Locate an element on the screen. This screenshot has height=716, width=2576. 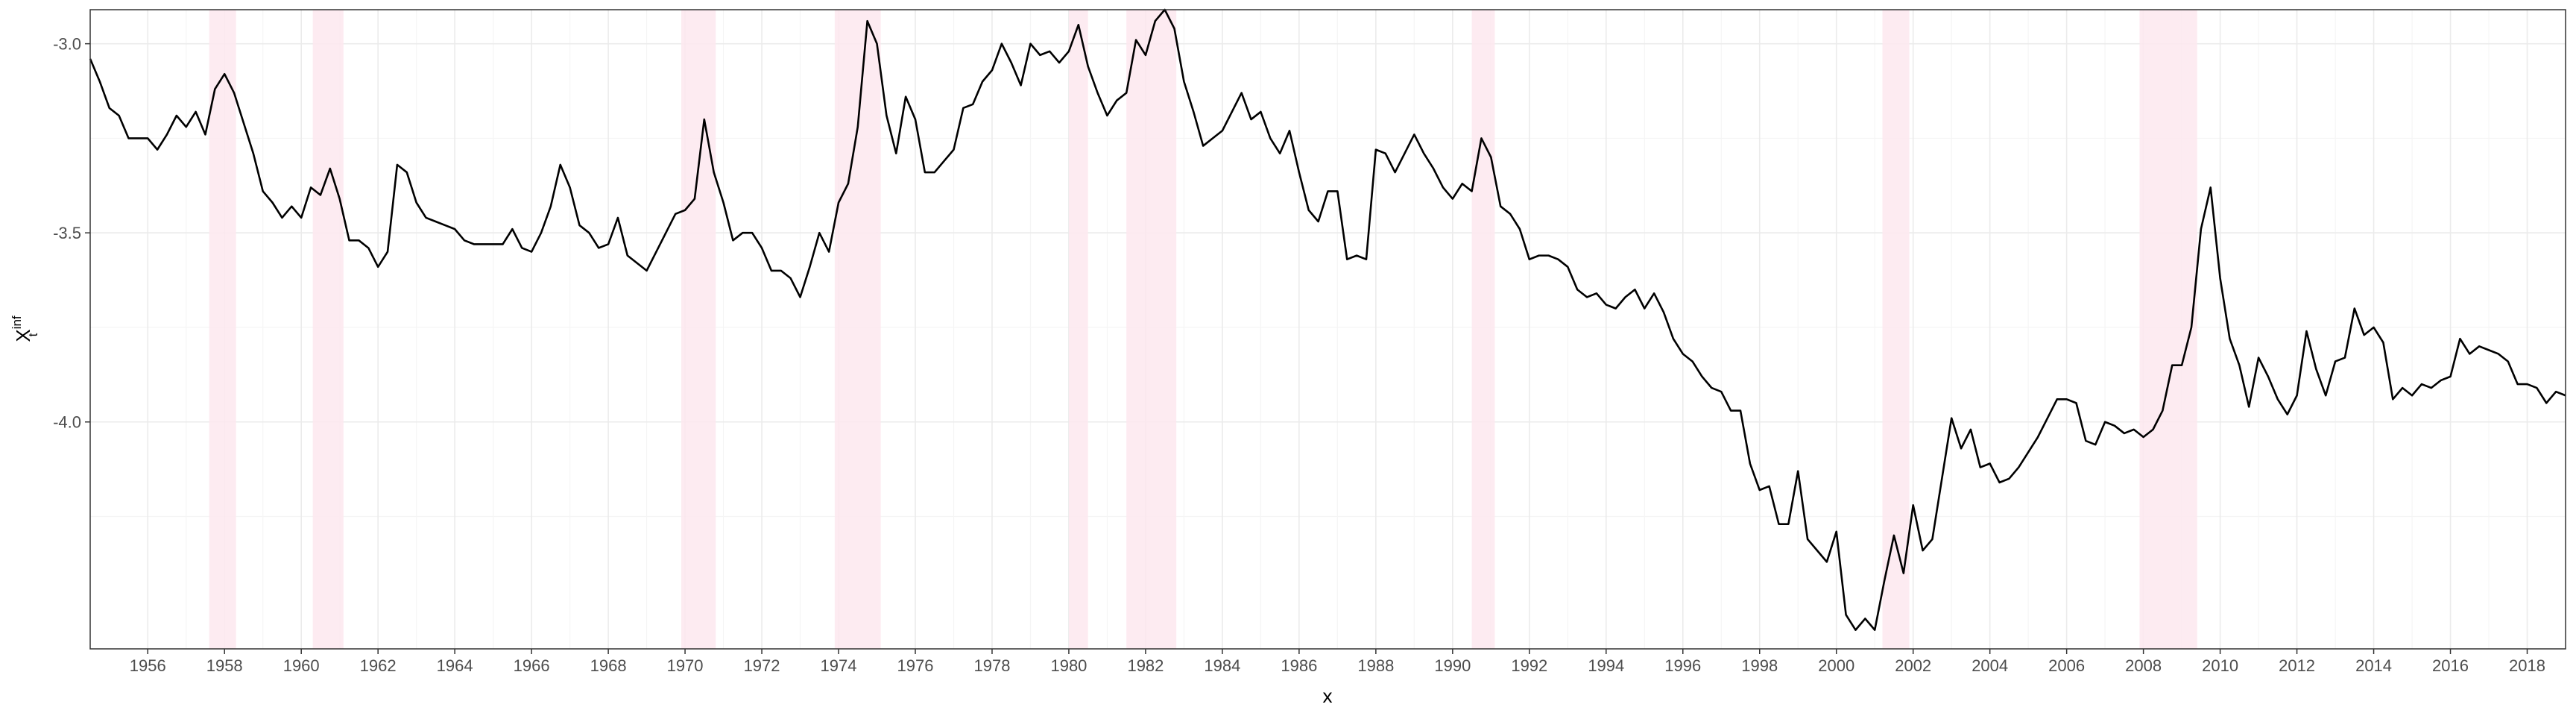
x-tick-label: 2000 is located at coordinates (1836, 665).